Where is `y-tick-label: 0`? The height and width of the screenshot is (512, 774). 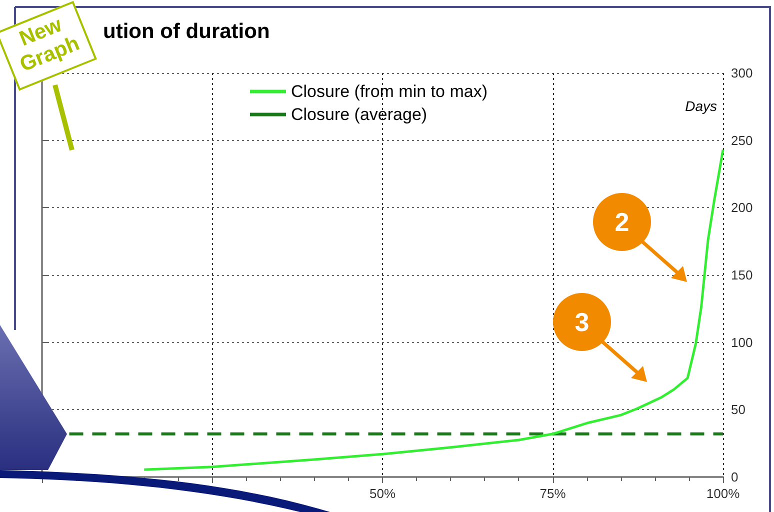
y-tick-label: 0 is located at coordinates (734, 477).